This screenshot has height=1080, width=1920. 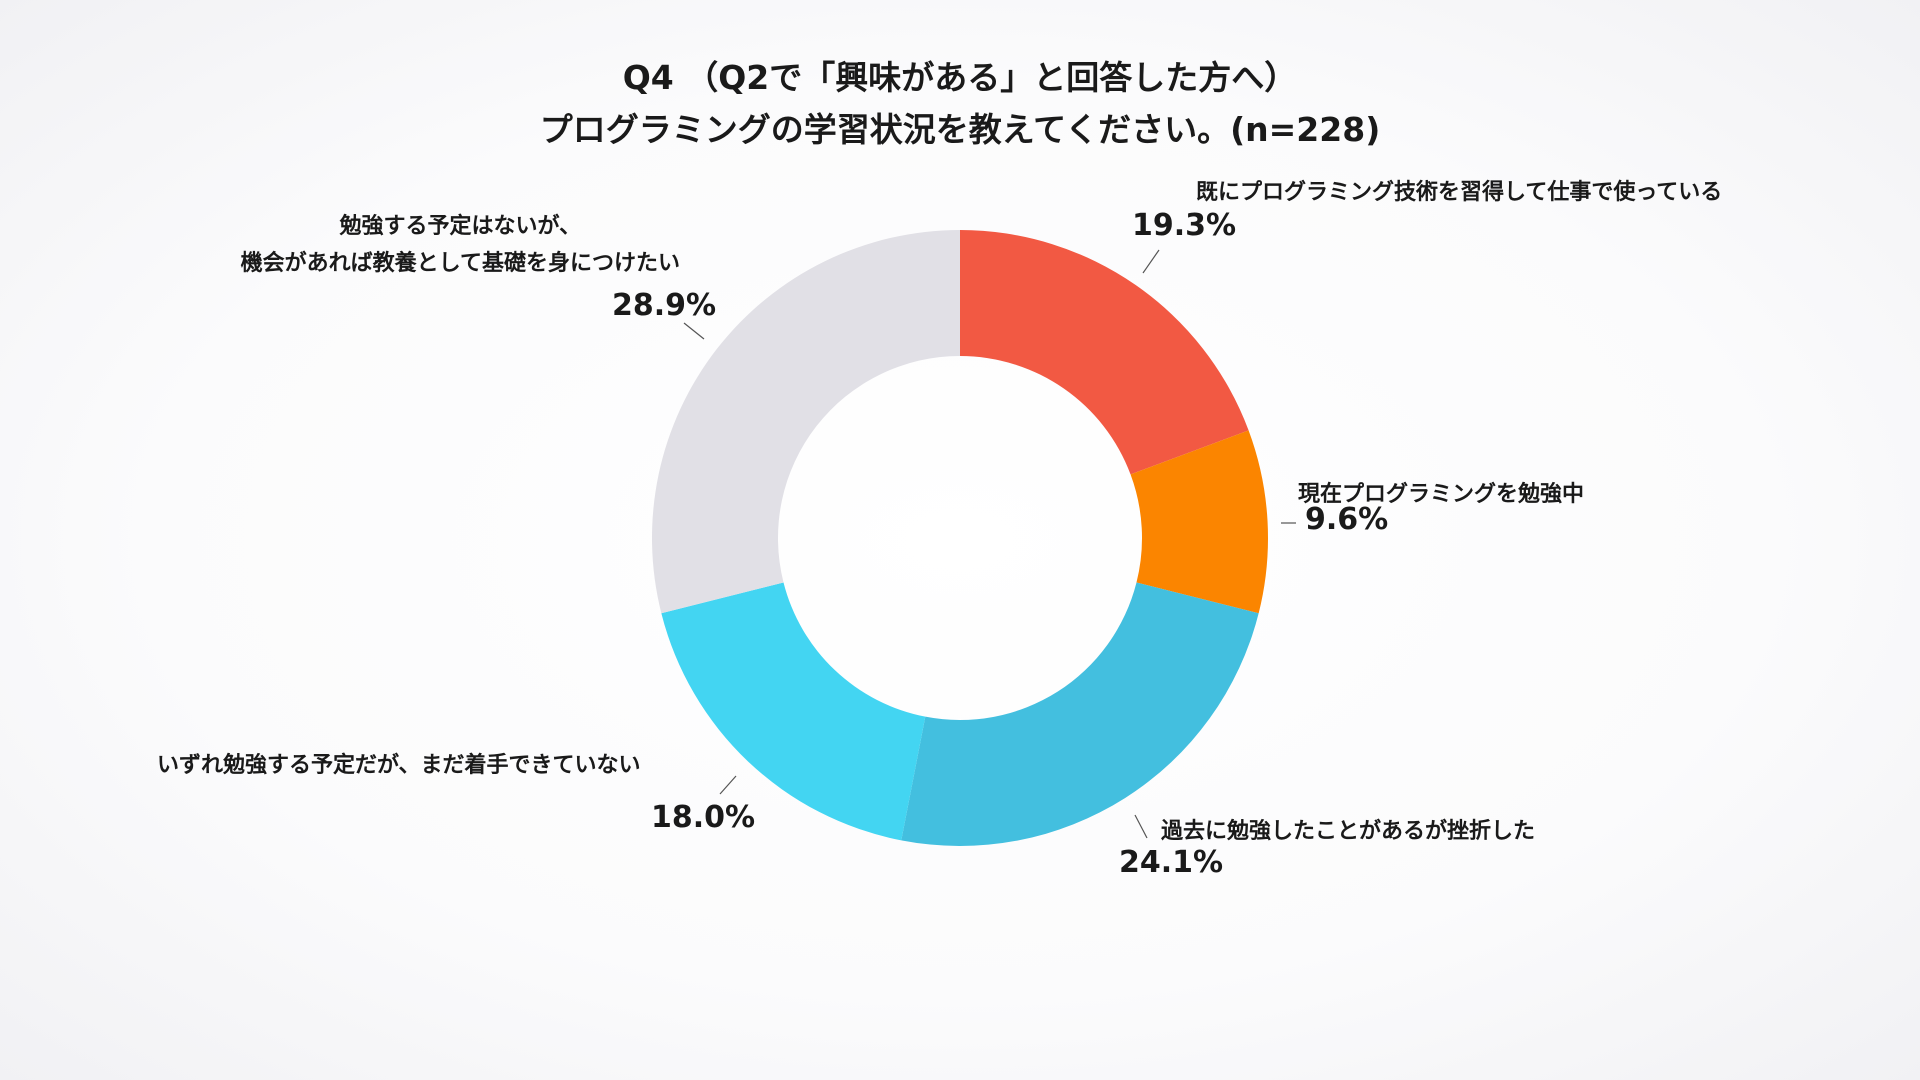 What do you see at coordinates (1441, 494) in the screenshot?
I see `slice-category-label-1: 現在プログラミングを勉強中` at bounding box center [1441, 494].